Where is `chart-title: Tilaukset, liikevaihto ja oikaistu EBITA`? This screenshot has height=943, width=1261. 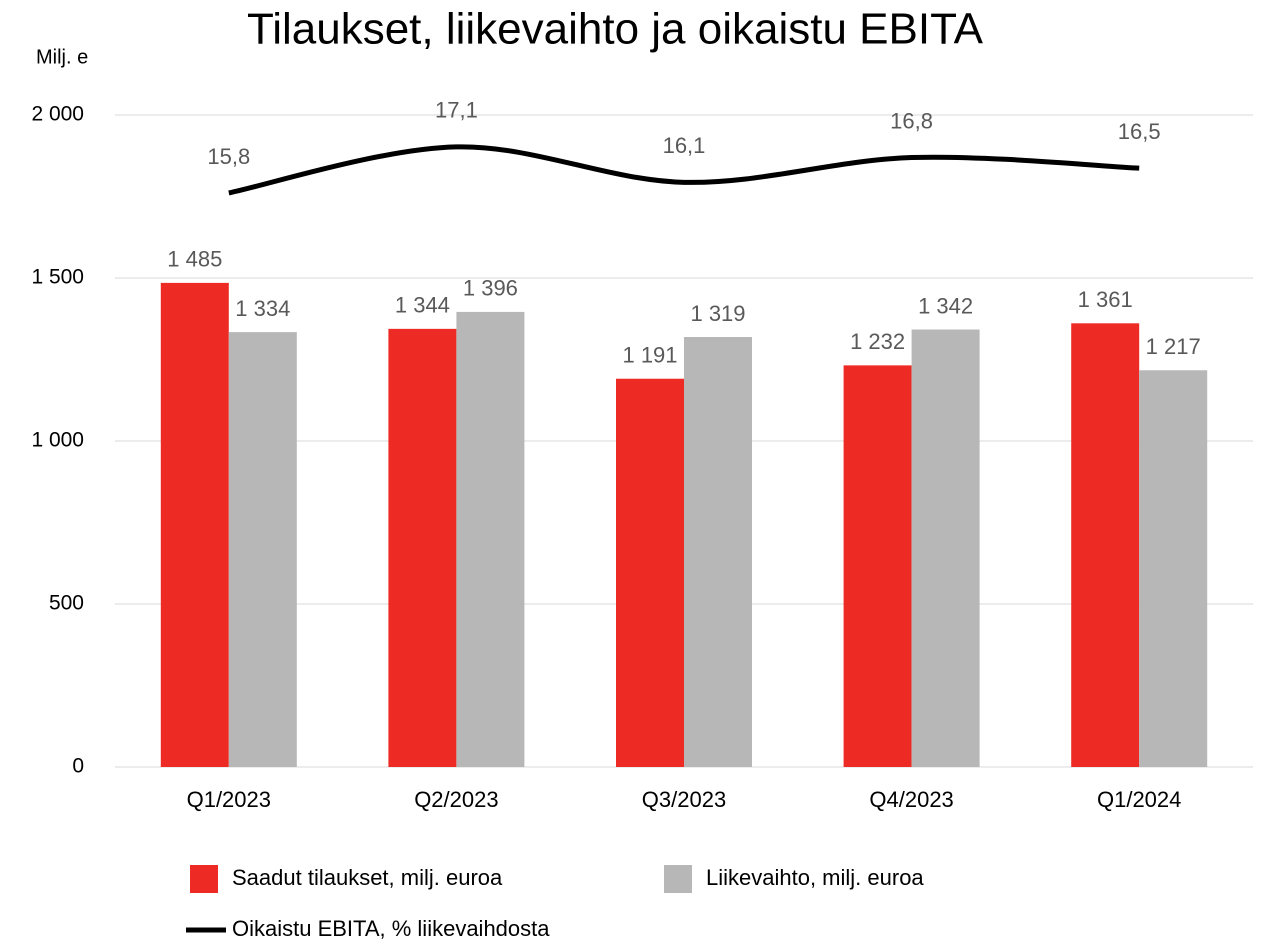 chart-title: Tilaukset, liikevaihto ja oikaistu EBITA is located at coordinates (615, 29).